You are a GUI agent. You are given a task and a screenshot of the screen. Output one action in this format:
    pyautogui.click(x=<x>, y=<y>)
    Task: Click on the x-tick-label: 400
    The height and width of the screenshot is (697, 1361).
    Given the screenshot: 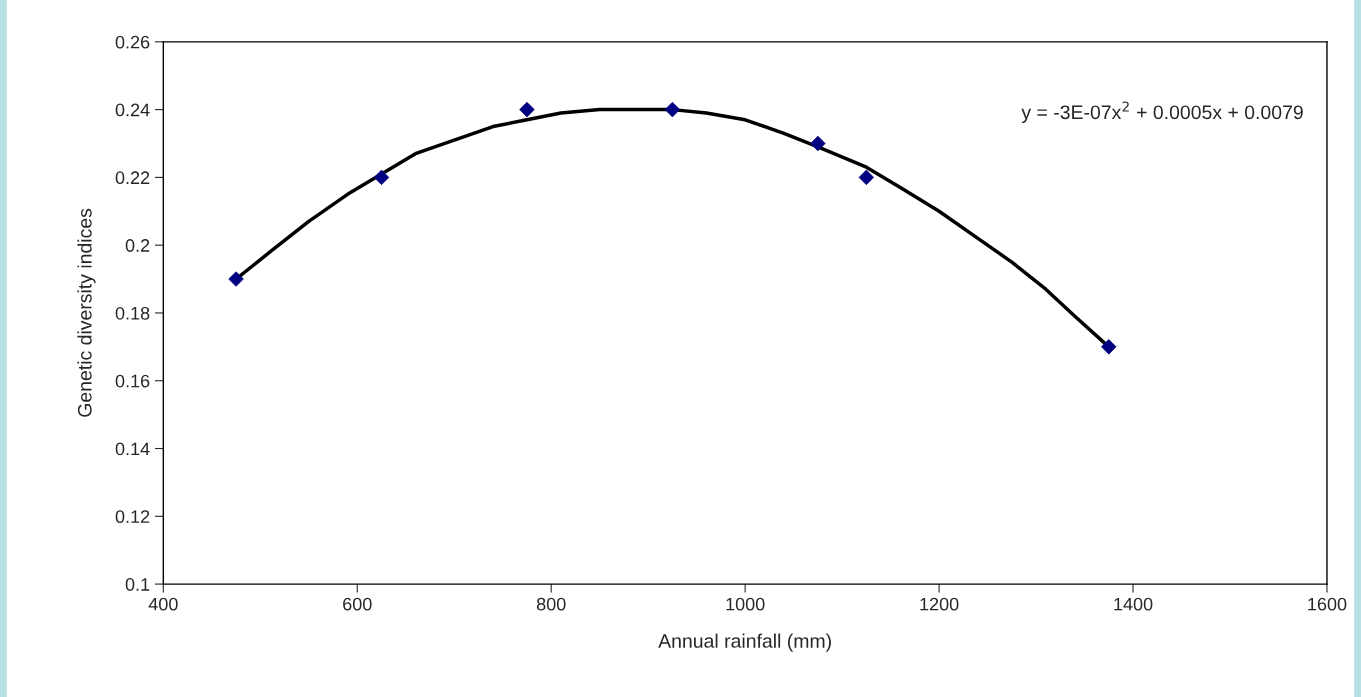 What is the action you would take?
    pyautogui.click(x=163, y=604)
    